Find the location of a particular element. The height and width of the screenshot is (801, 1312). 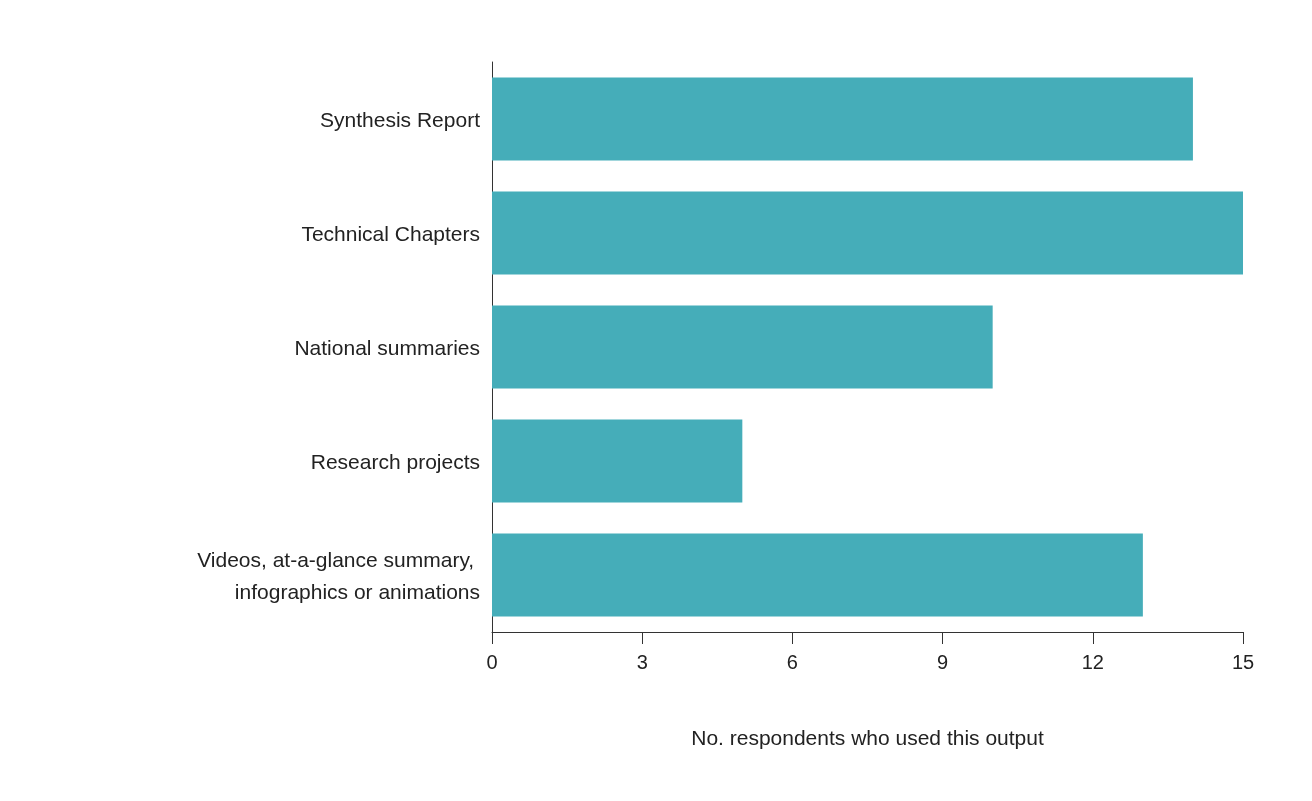

x-tick-label: 3 is located at coordinates (642, 662).